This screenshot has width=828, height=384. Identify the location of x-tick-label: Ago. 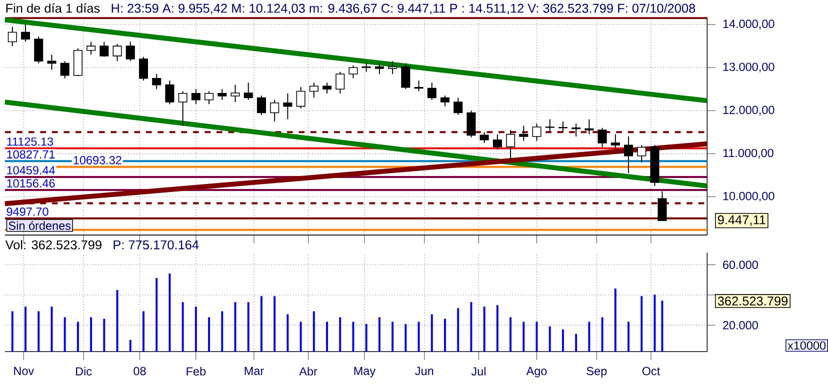
(536, 372).